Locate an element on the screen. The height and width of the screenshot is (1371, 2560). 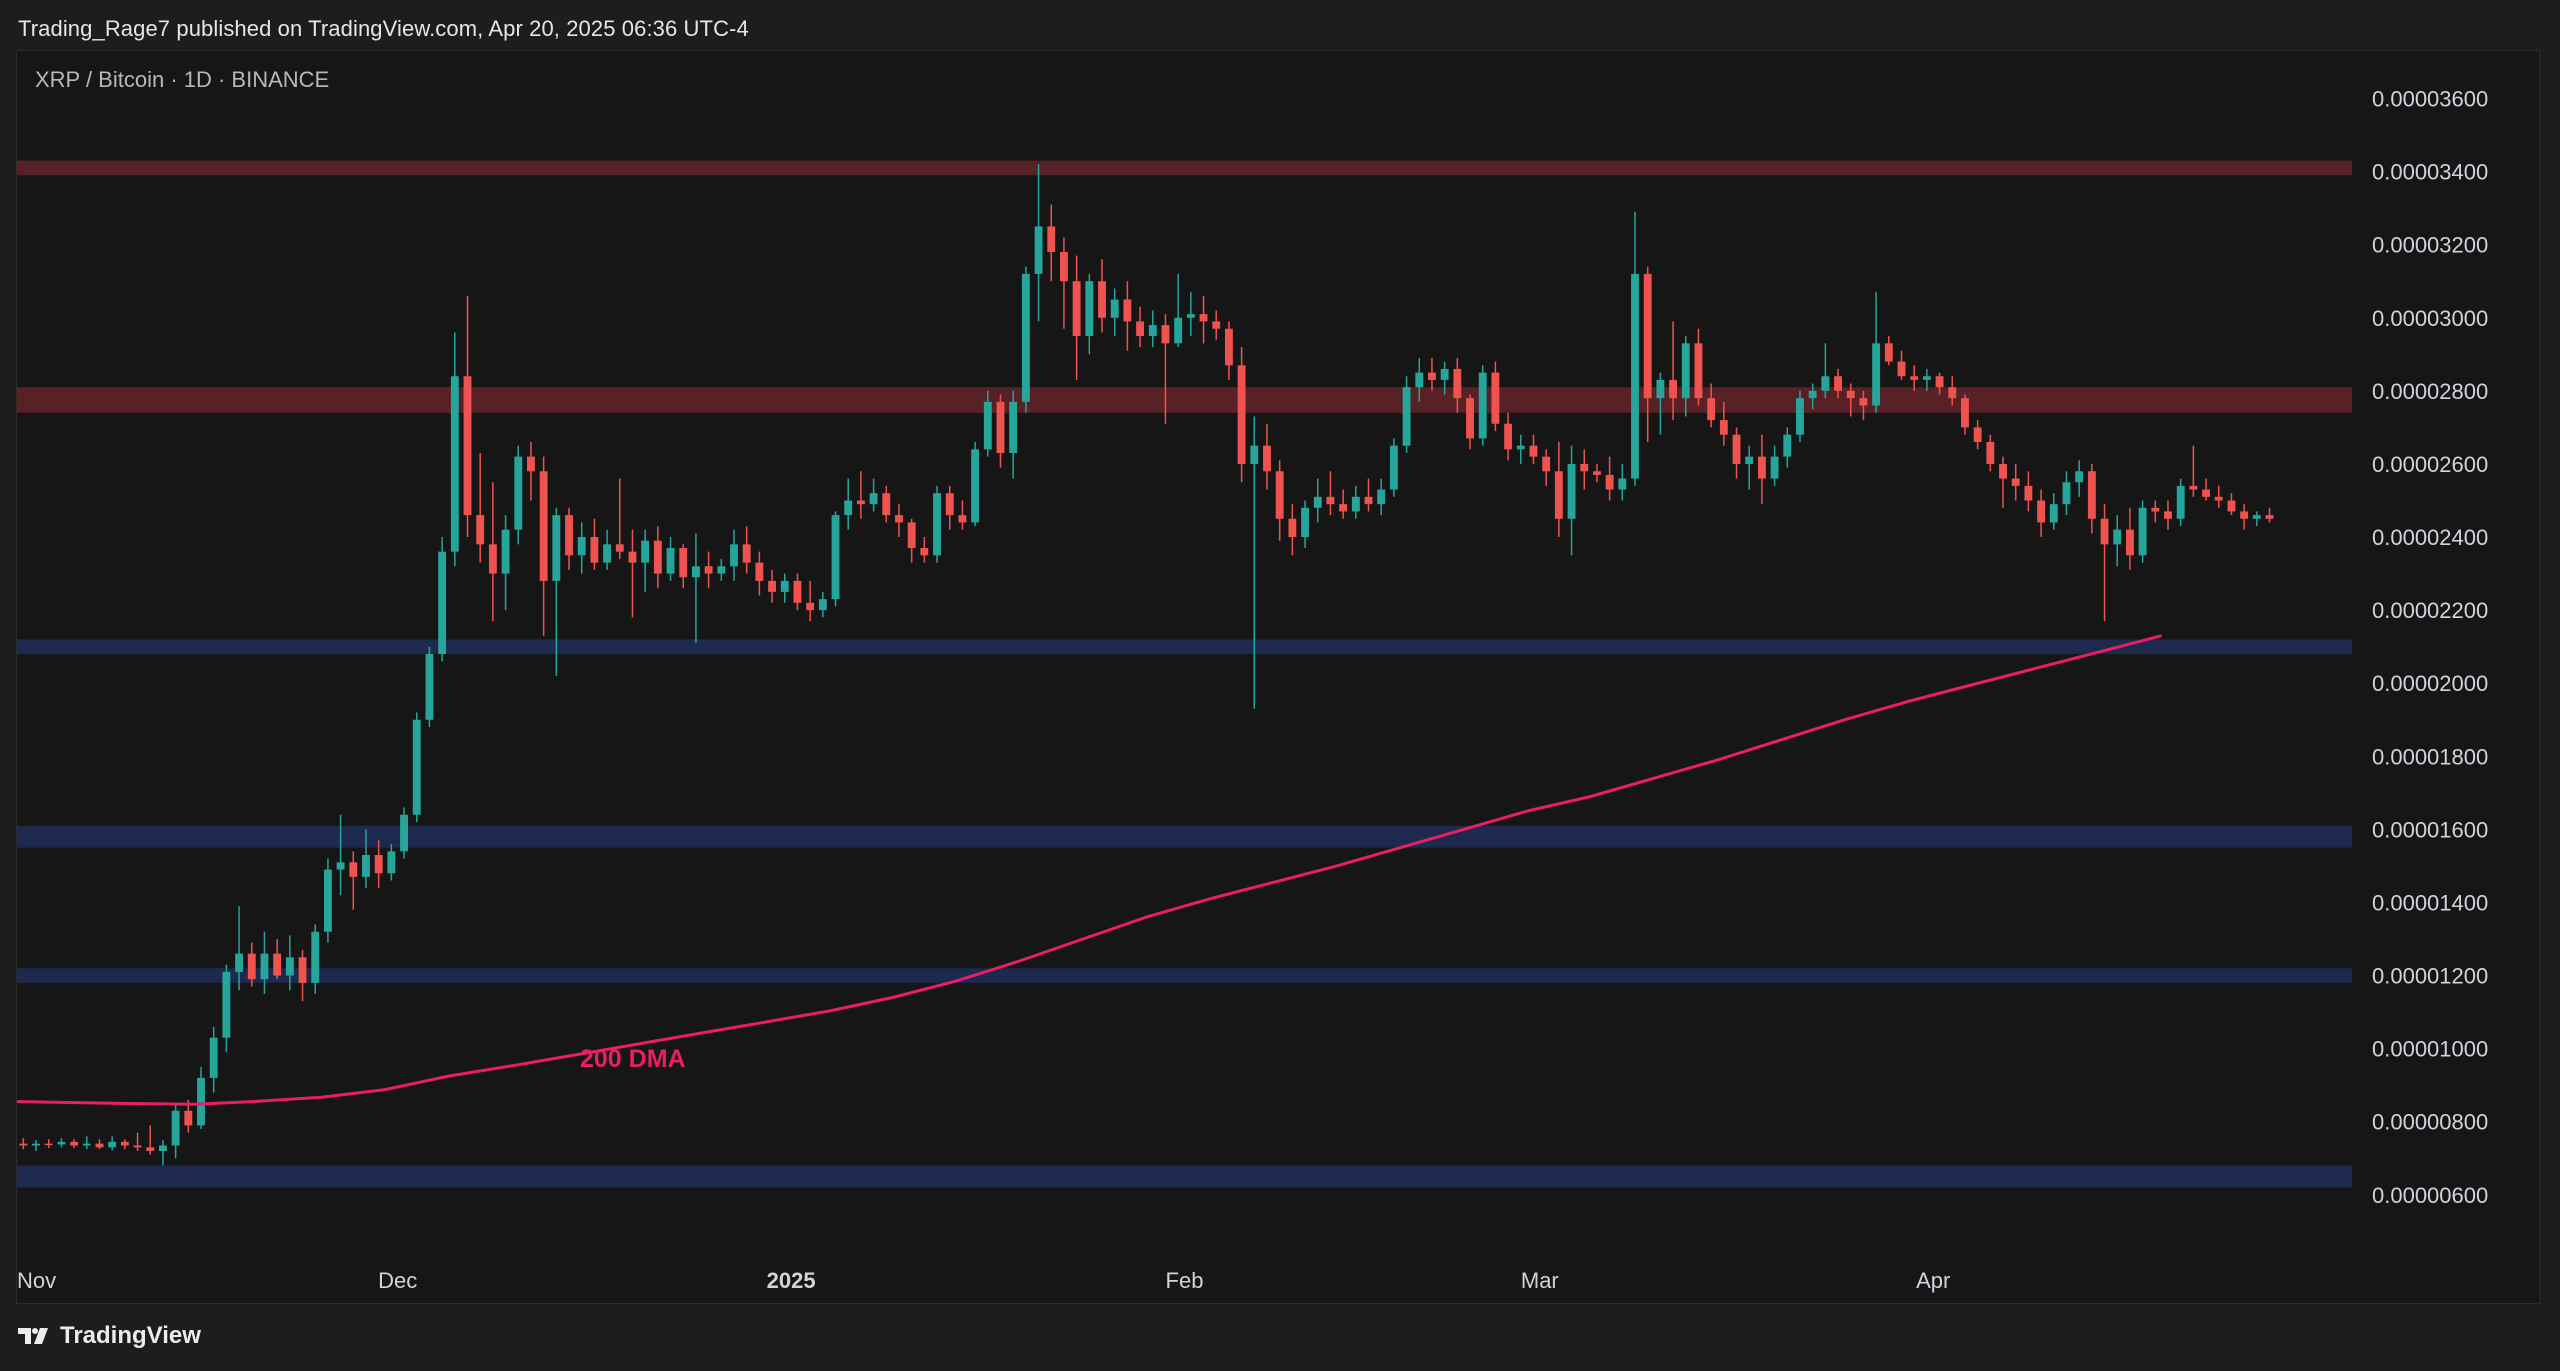
y-tick-label: 0.00001800 is located at coordinates (2430, 756).